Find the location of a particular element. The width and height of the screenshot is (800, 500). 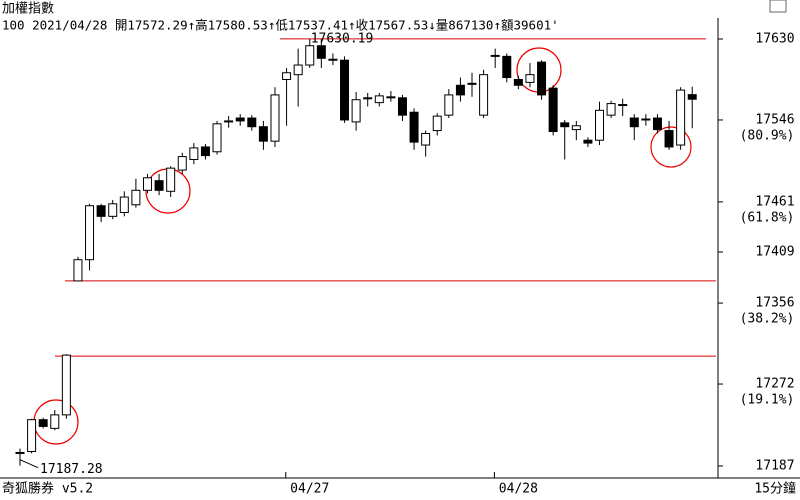

y-tick-label: 17461 is located at coordinates (774, 201).